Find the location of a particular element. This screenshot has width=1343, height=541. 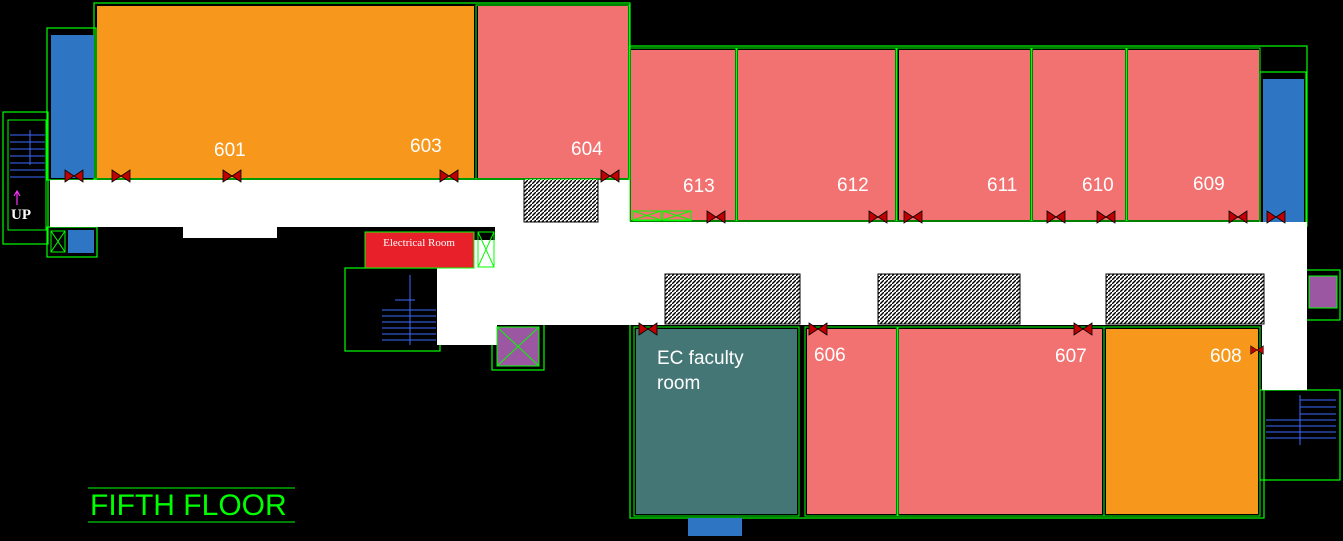

electrical-room-label: Electrical Room is located at coordinates (419, 243).